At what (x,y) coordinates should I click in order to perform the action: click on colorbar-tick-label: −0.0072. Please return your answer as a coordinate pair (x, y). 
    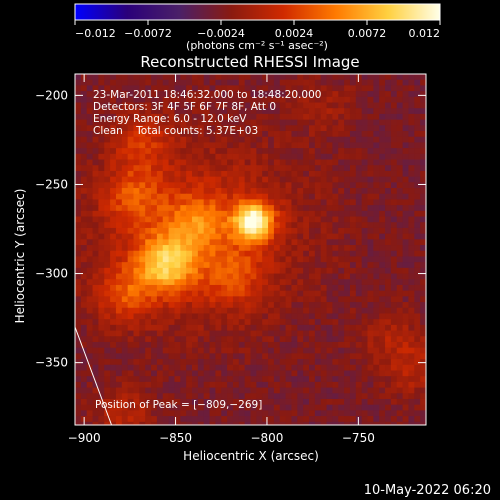
    Looking at the image, I should click on (148, 33).